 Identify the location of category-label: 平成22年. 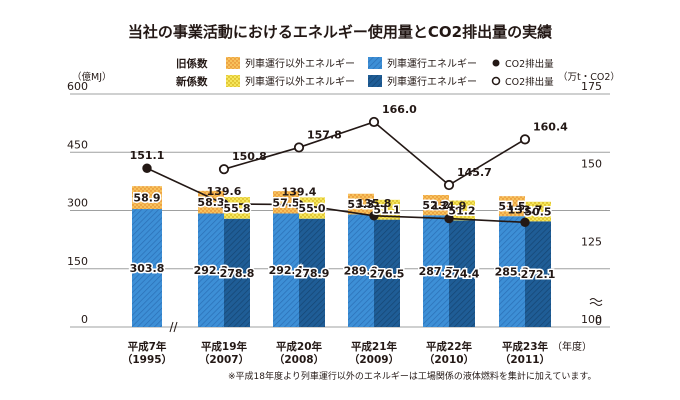
(449, 346).